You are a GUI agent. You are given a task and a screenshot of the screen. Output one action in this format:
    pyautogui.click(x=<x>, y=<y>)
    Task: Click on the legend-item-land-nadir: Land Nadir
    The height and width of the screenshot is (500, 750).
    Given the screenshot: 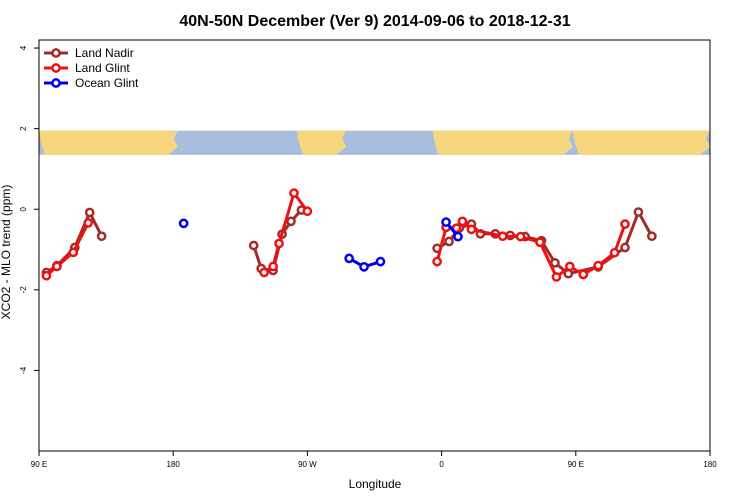 What is the action you would take?
    pyautogui.click(x=89, y=53)
    